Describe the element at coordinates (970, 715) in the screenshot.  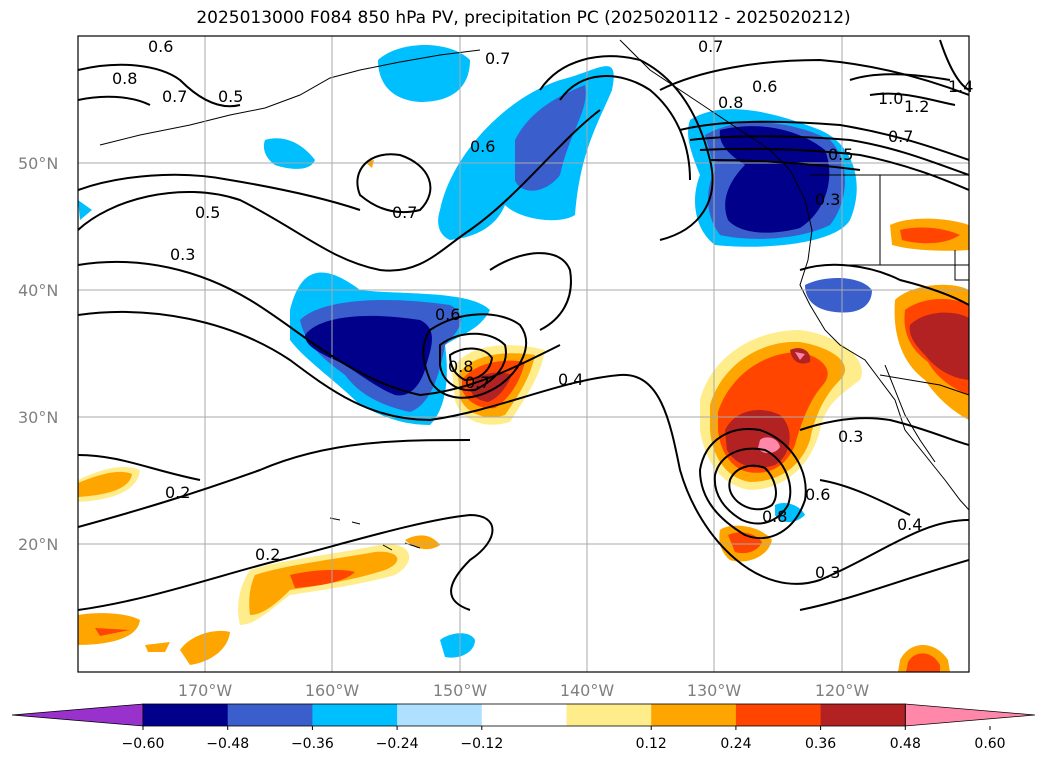
I see `colorbar-extend-max` at that location.